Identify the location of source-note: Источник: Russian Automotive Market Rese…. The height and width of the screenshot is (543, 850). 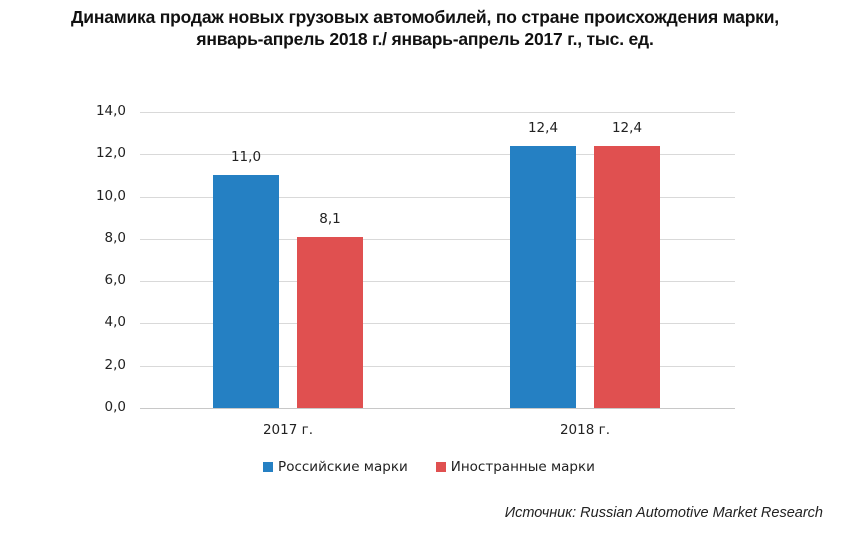
(663, 513).